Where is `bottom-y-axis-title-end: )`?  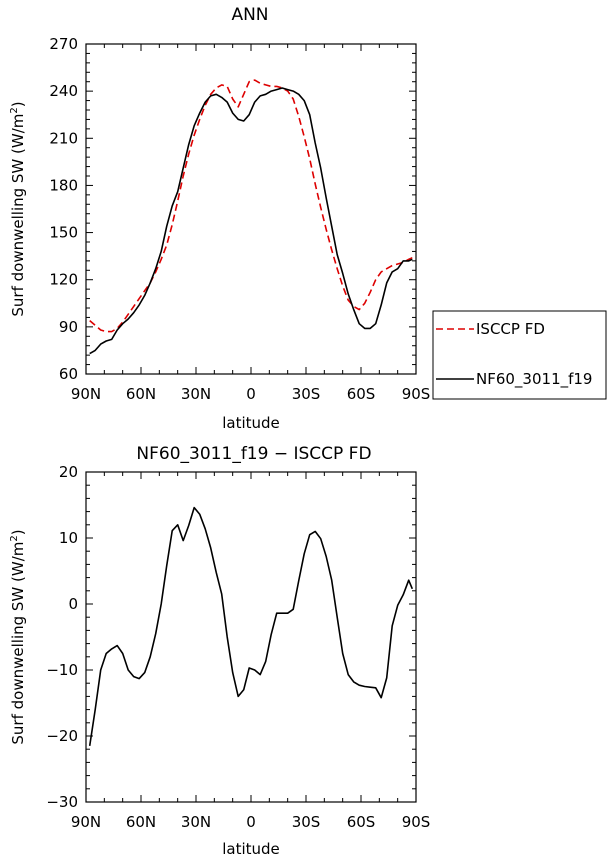
bottom-y-axis-title-end: ) is located at coordinates (18, 532).